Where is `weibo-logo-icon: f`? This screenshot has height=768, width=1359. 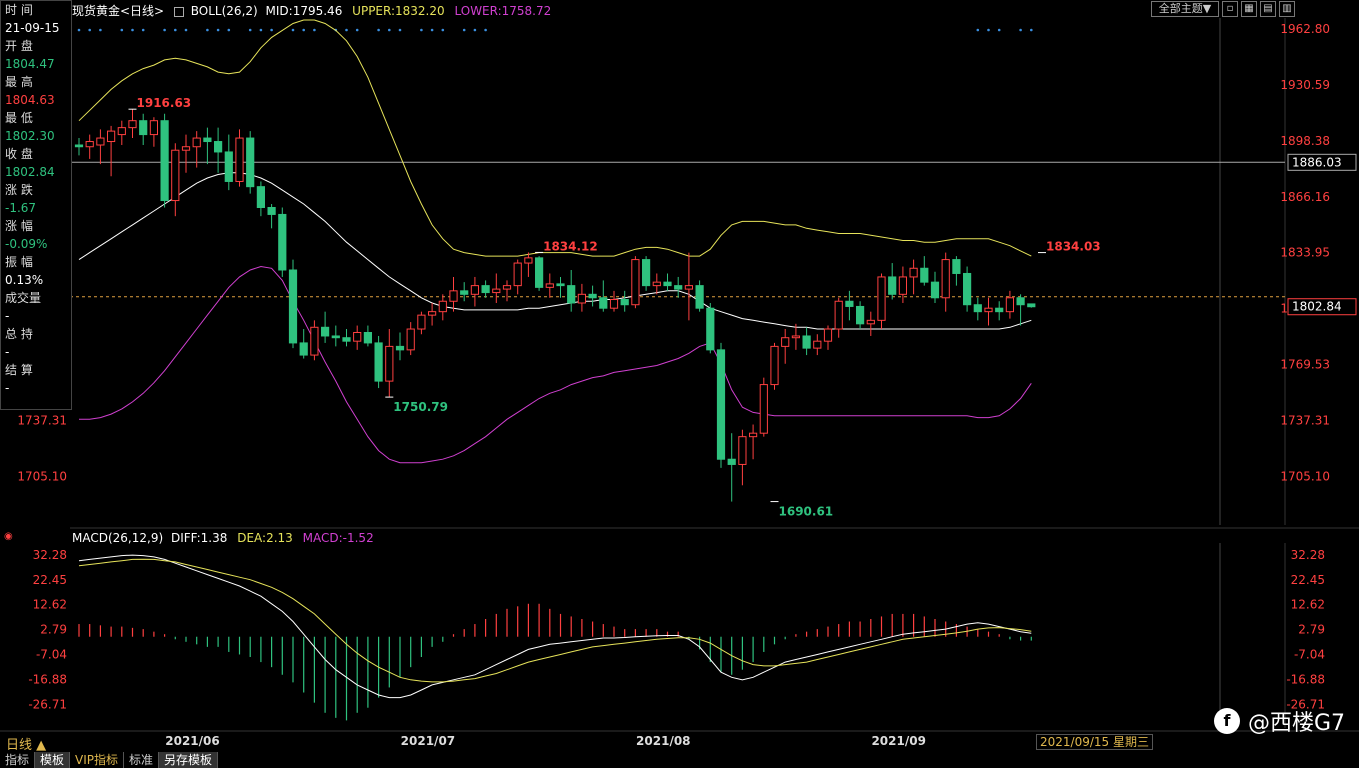
weibo-logo-icon: f is located at coordinates (1226, 721).